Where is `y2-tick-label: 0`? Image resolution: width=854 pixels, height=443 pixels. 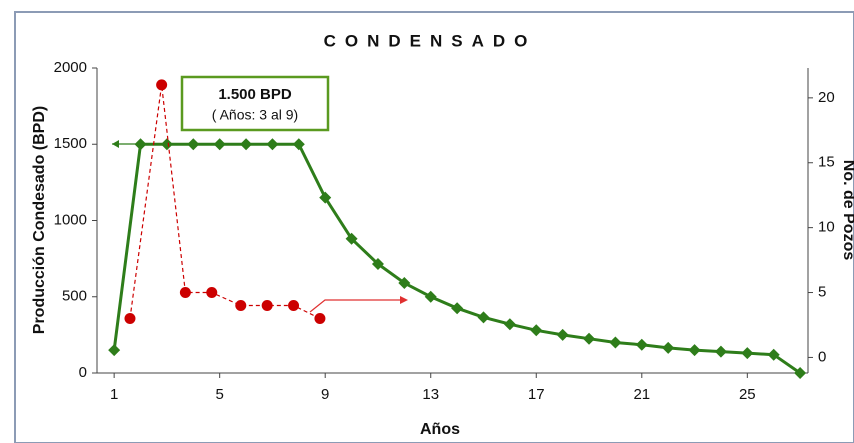 y2-tick-label: 0 is located at coordinates (822, 356).